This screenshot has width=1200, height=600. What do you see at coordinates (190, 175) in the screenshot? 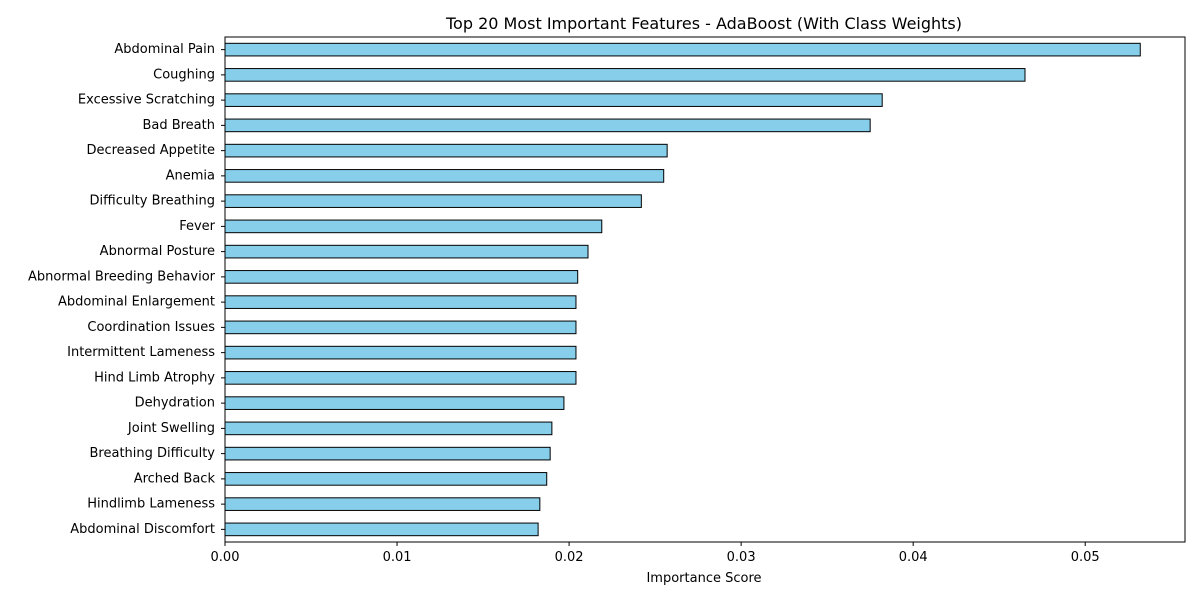
I see `y-tick-label: Anemia` at bounding box center [190, 175].